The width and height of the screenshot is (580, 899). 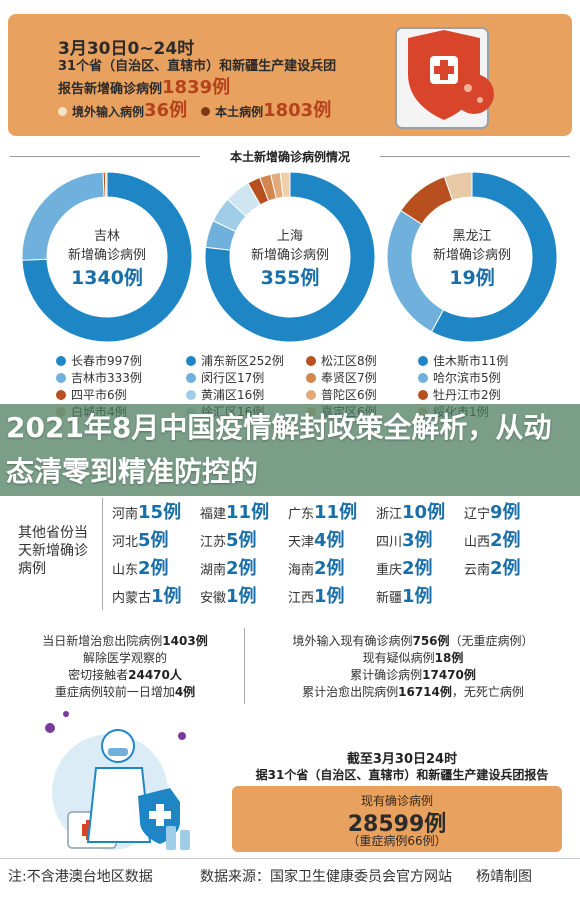 I want to click on total-number: 1839例, so click(x=196, y=87).